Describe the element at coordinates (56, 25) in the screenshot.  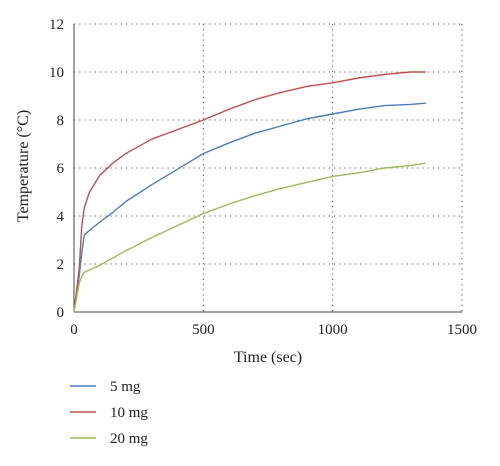
I see `y-tick-label: 12` at that location.